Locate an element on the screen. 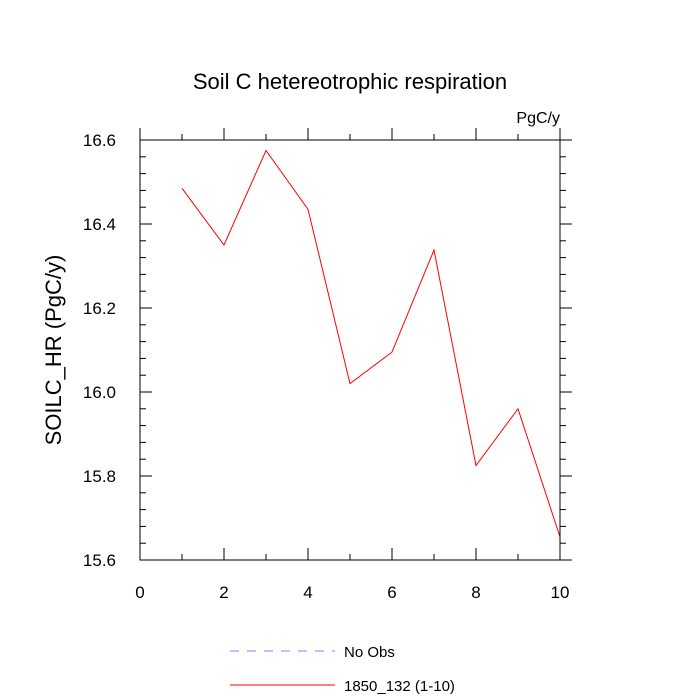 This screenshot has height=700, width=700. legend: No Obs 1850_132 (1-10) is located at coordinates (342, 669).